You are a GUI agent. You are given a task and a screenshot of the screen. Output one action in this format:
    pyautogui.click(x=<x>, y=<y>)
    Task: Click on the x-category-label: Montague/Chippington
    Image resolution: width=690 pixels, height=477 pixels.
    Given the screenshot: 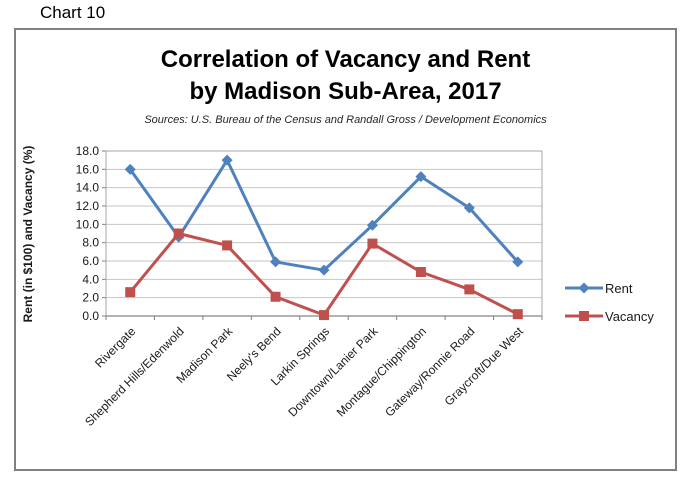 What is the action you would take?
    pyautogui.click(x=381, y=371)
    